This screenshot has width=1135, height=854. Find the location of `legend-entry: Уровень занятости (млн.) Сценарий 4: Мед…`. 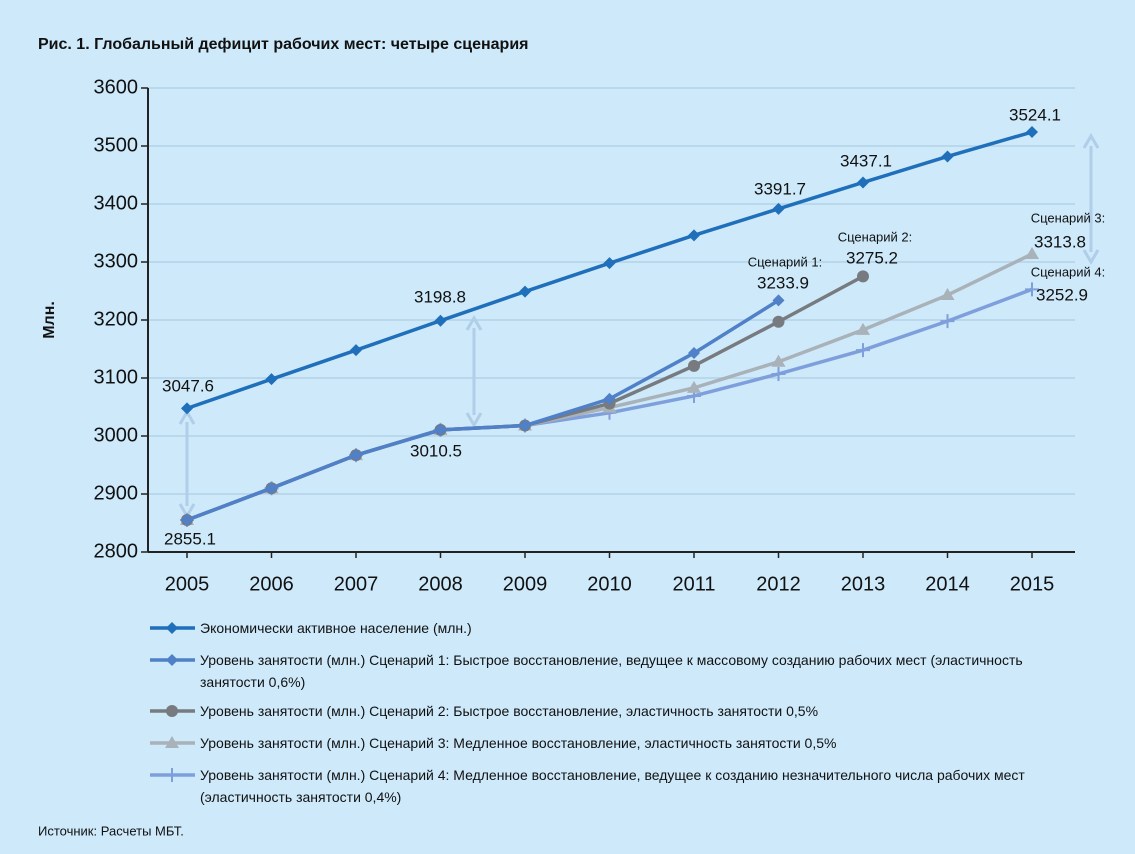

legend-entry: Уровень занятости (млн.) Сценарий 4: Мед… is located at coordinates (612, 786).